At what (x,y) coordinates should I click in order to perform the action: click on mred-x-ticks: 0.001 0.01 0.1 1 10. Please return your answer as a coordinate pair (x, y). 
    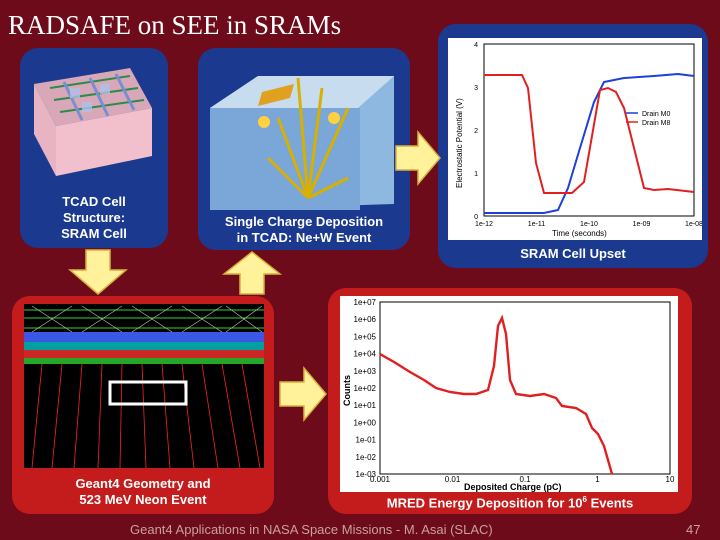
    Looking at the image, I should click on (522, 479).